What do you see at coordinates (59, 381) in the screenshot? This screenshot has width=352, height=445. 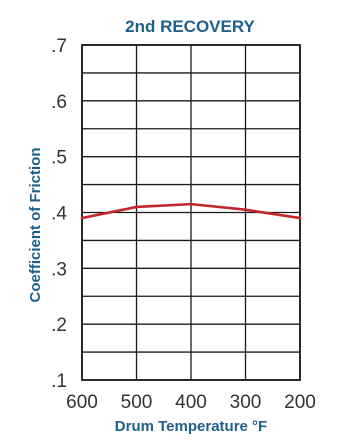 I see `y-tick-label: .1` at bounding box center [59, 381].